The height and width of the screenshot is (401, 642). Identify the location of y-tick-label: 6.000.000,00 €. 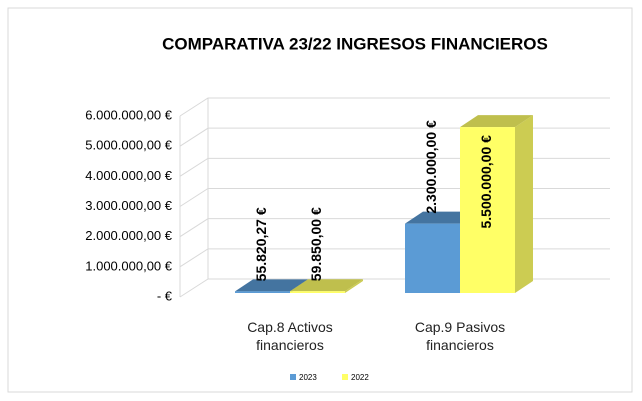
(129, 114).